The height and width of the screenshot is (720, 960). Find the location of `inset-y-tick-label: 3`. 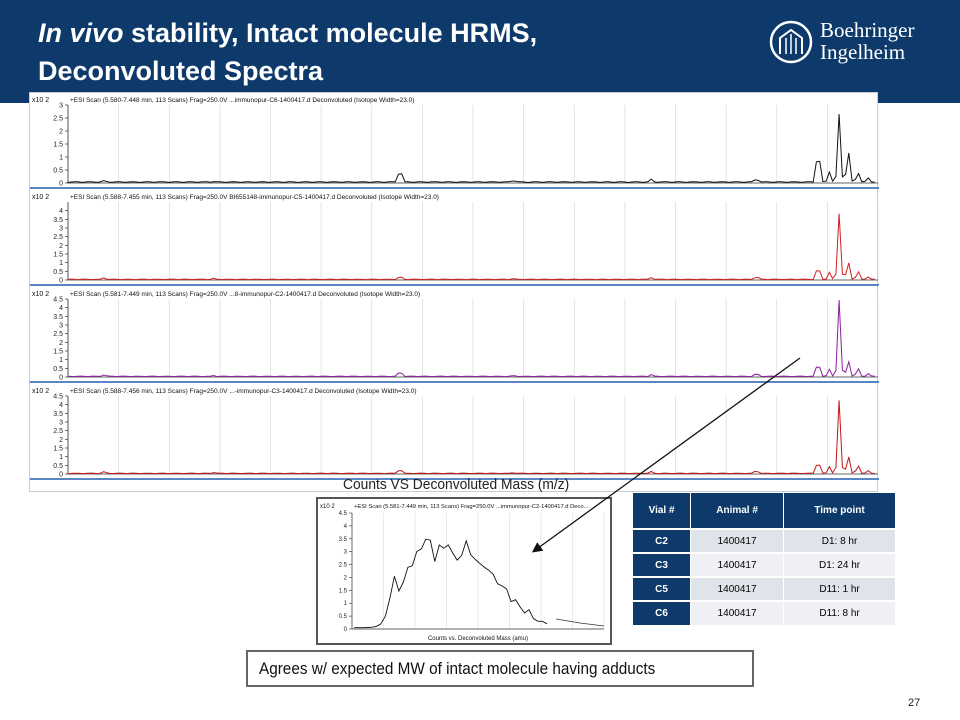

inset-y-tick-label: 3 is located at coordinates (346, 553).